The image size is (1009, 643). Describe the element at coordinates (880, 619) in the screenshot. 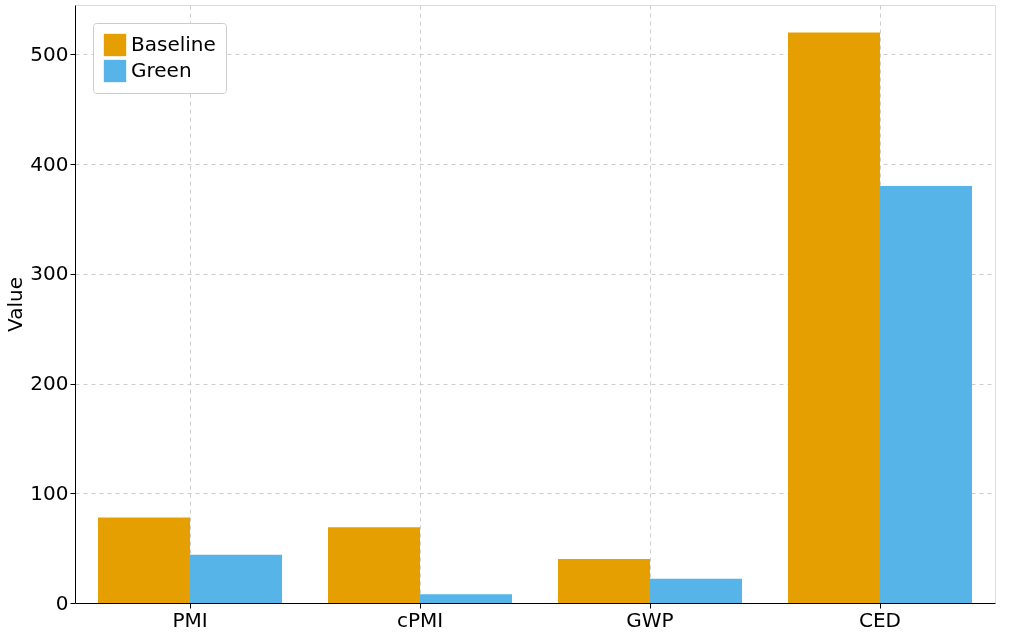

I see `x-tick-label: CED` at that location.